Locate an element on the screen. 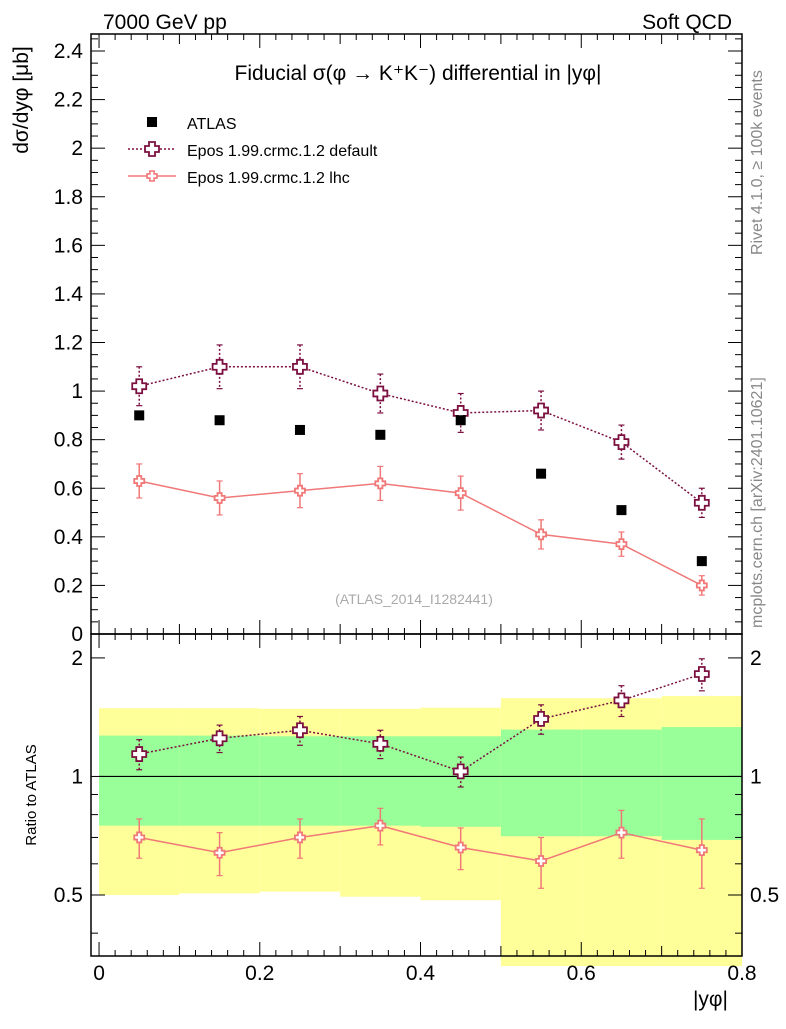 The height and width of the screenshot is (1029, 786). epos-lhc-line is located at coordinates (421, 533).